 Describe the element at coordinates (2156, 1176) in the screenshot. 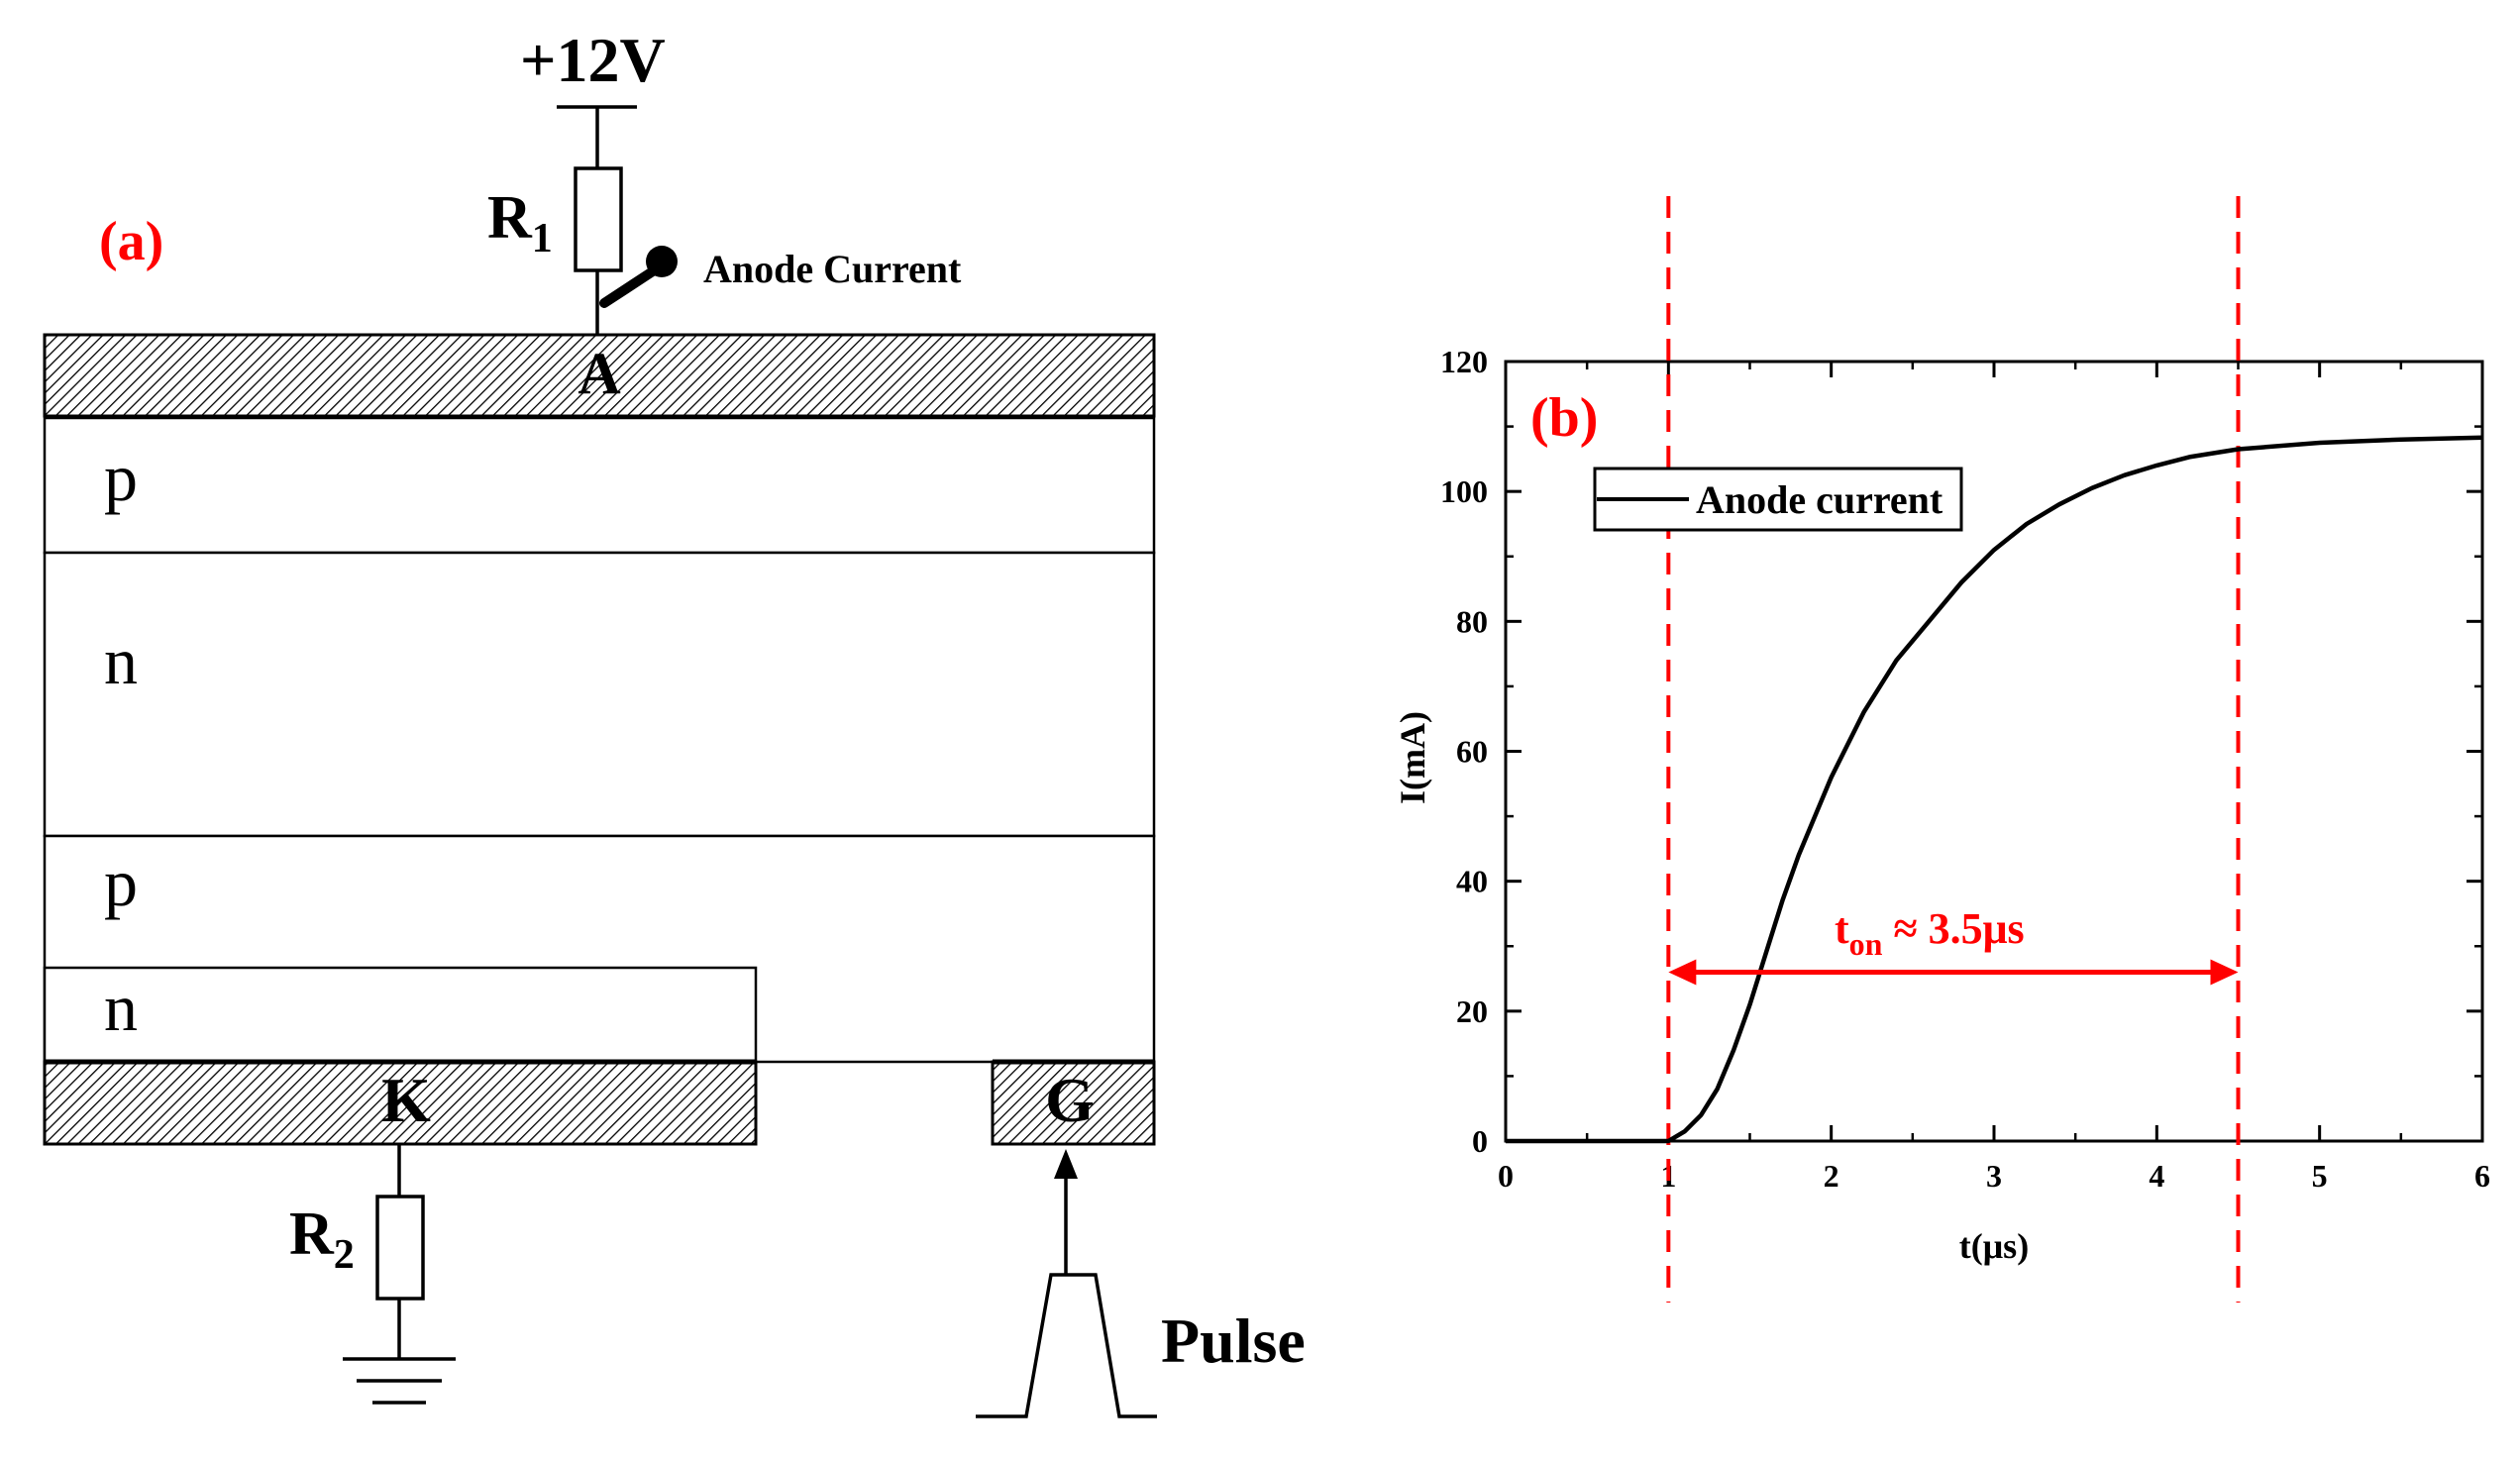

I see `x-tick-label: 4` at that location.